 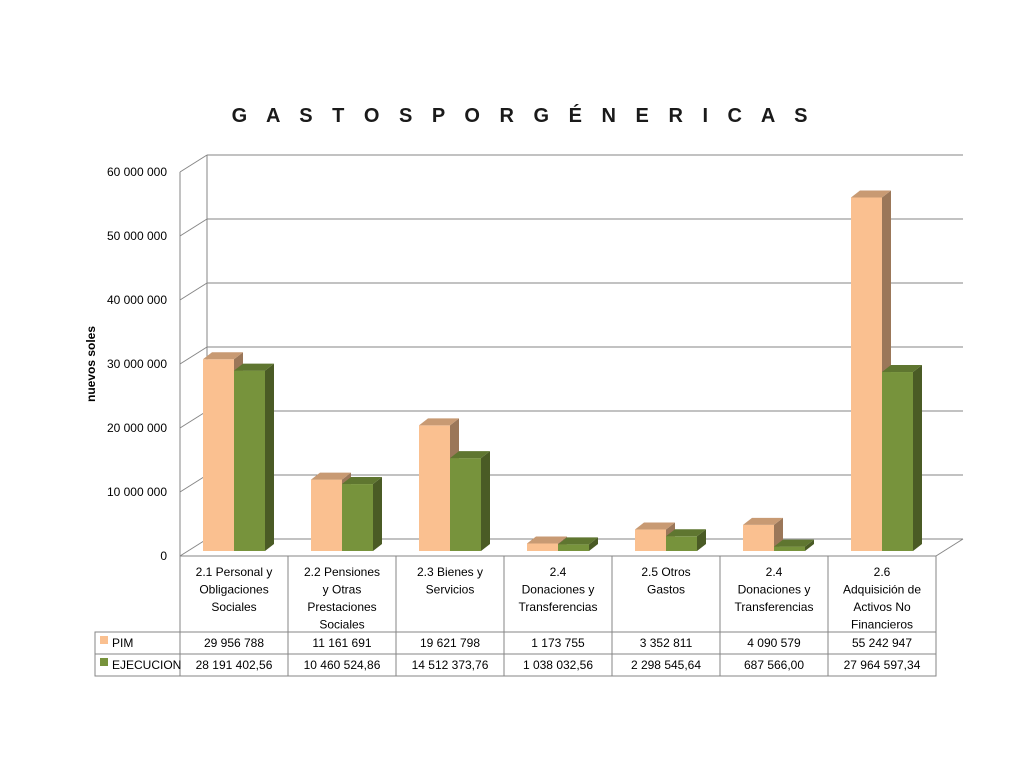 I want to click on data-label: 55 242 947, so click(x=882, y=643).